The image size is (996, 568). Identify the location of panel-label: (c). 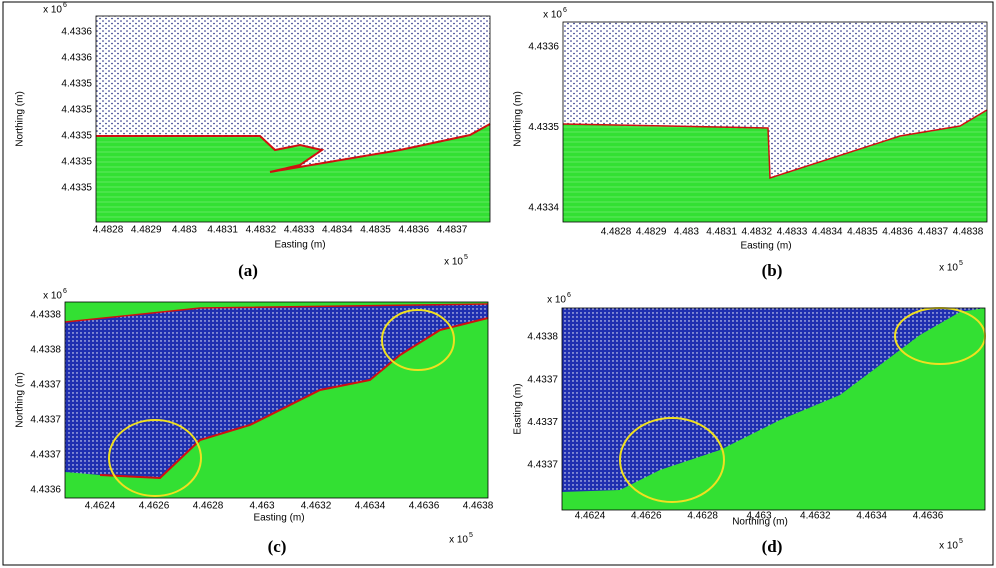
(277, 546).